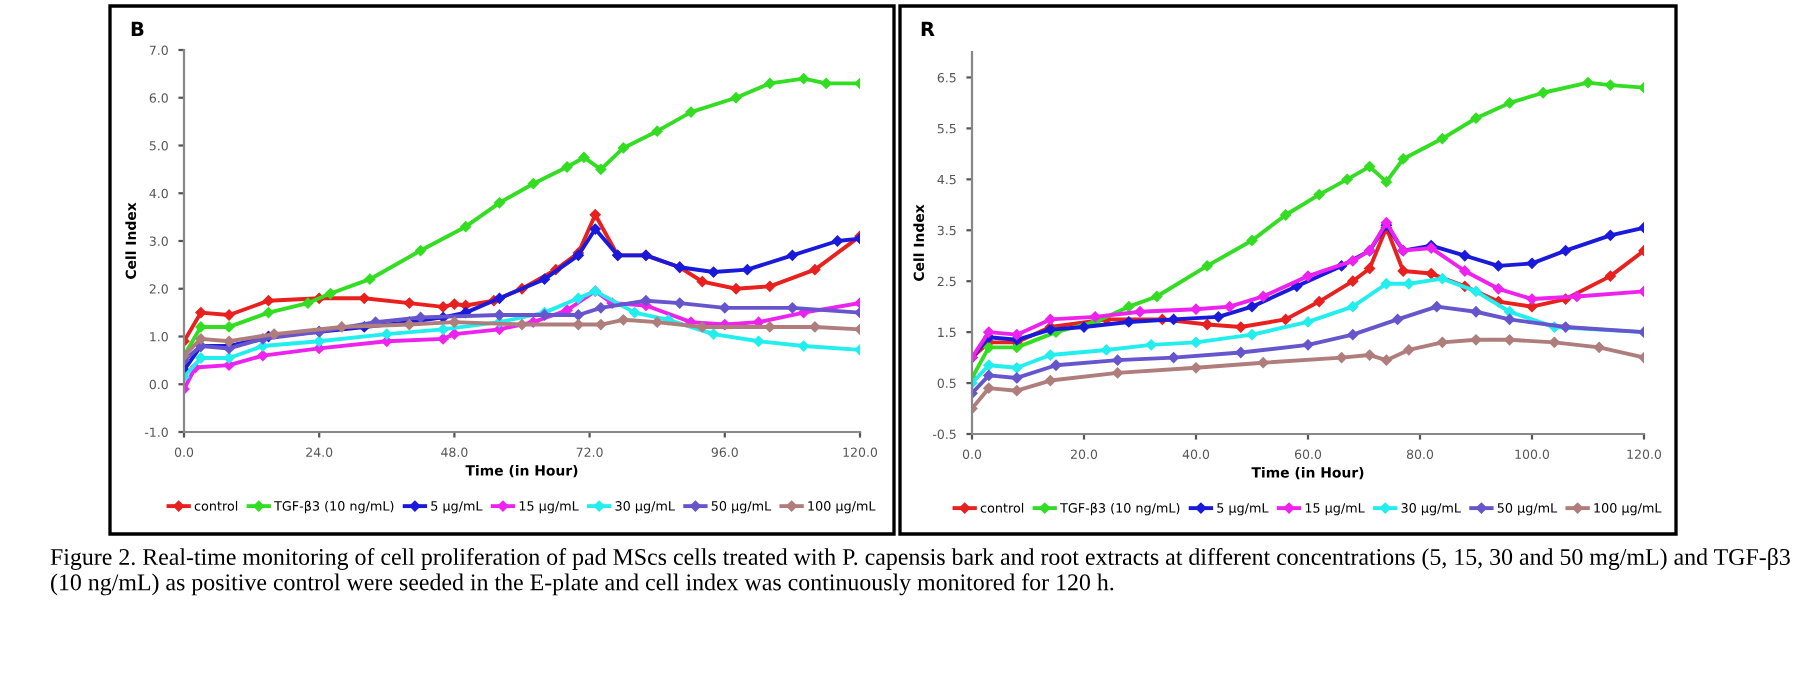 The image size is (1800, 684). Describe the element at coordinates (928, 28) in the screenshot. I see `chart-title: R` at that location.